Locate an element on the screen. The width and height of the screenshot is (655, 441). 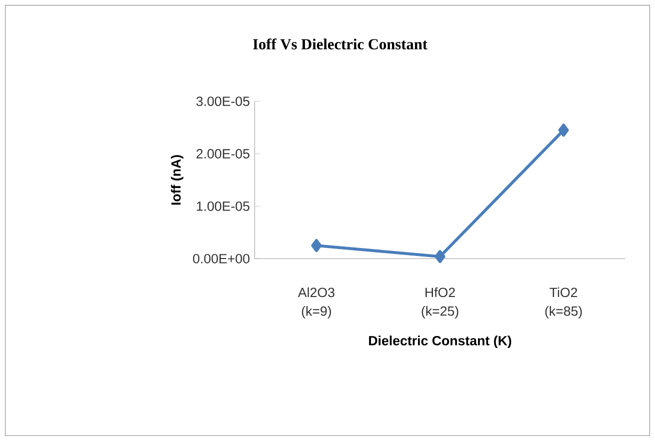
chart-title: Ioff Vs Dielectric Constant is located at coordinates (340, 44).